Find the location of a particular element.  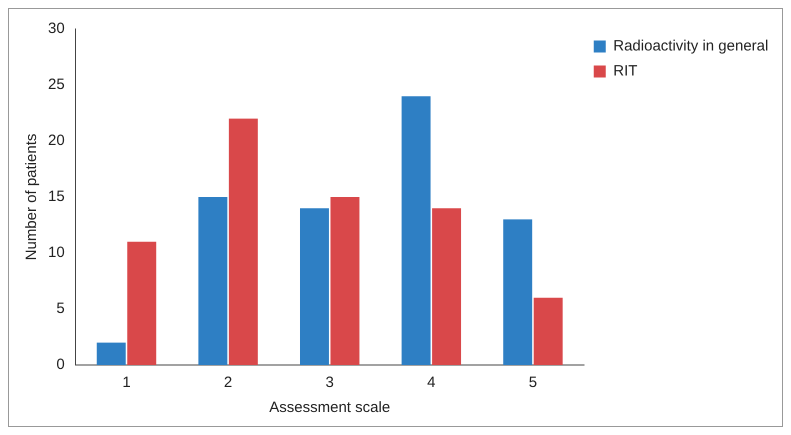

y-tick-label: 10 is located at coordinates (56, 253).